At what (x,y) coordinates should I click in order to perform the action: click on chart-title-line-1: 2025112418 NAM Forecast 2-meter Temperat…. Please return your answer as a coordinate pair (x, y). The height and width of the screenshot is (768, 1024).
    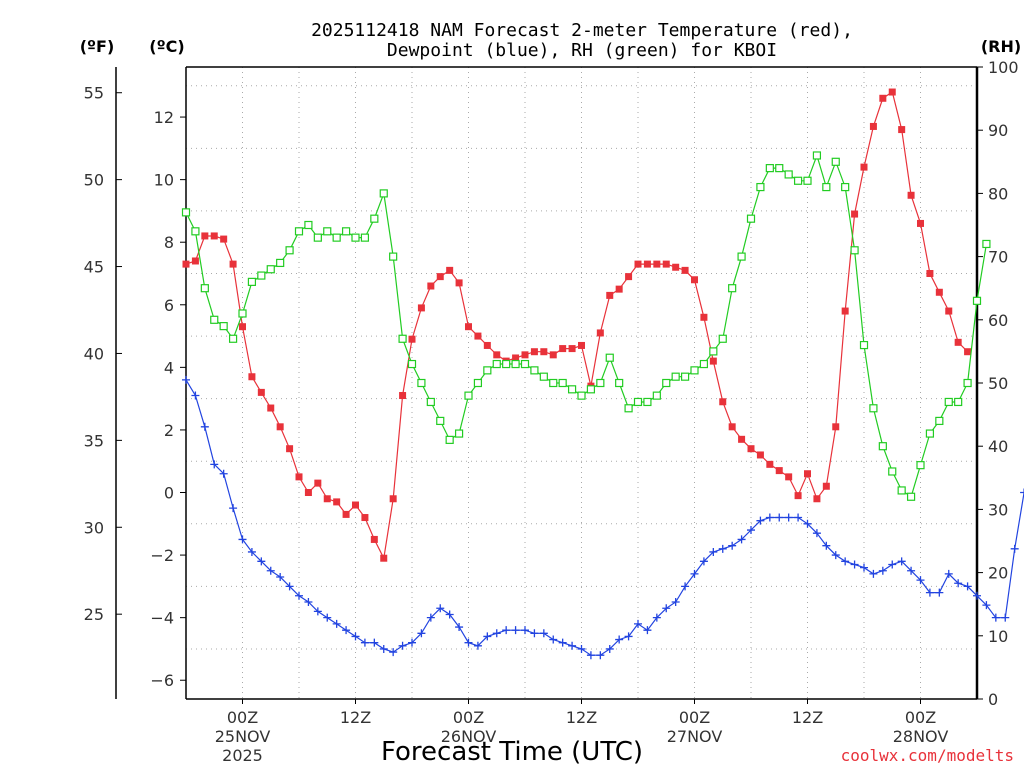
    Looking at the image, I should click on (582, 30).